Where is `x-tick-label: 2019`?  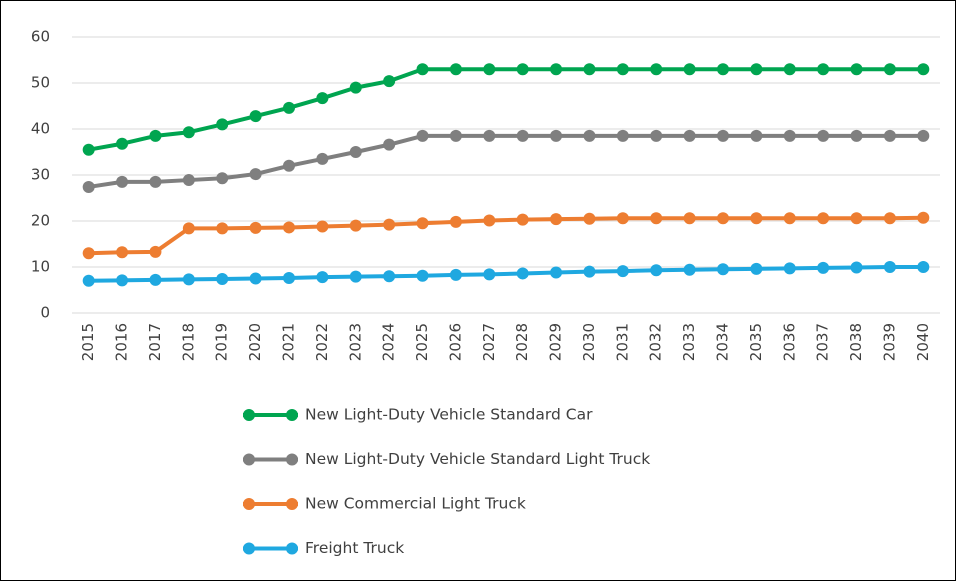 x-tick-label: 2019 is located at coordinates (222, 342).